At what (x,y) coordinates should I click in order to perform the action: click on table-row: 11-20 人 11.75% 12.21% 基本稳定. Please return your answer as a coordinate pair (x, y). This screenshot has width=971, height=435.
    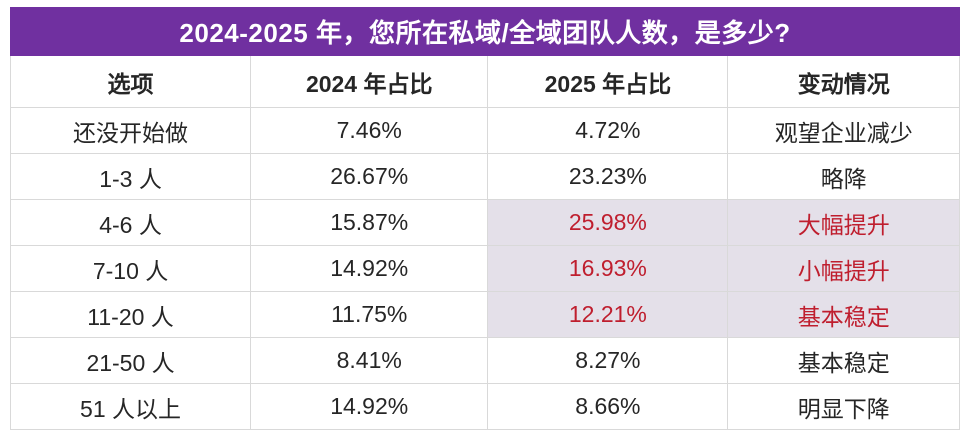
    Looking at the image, I should click on (484, 314).